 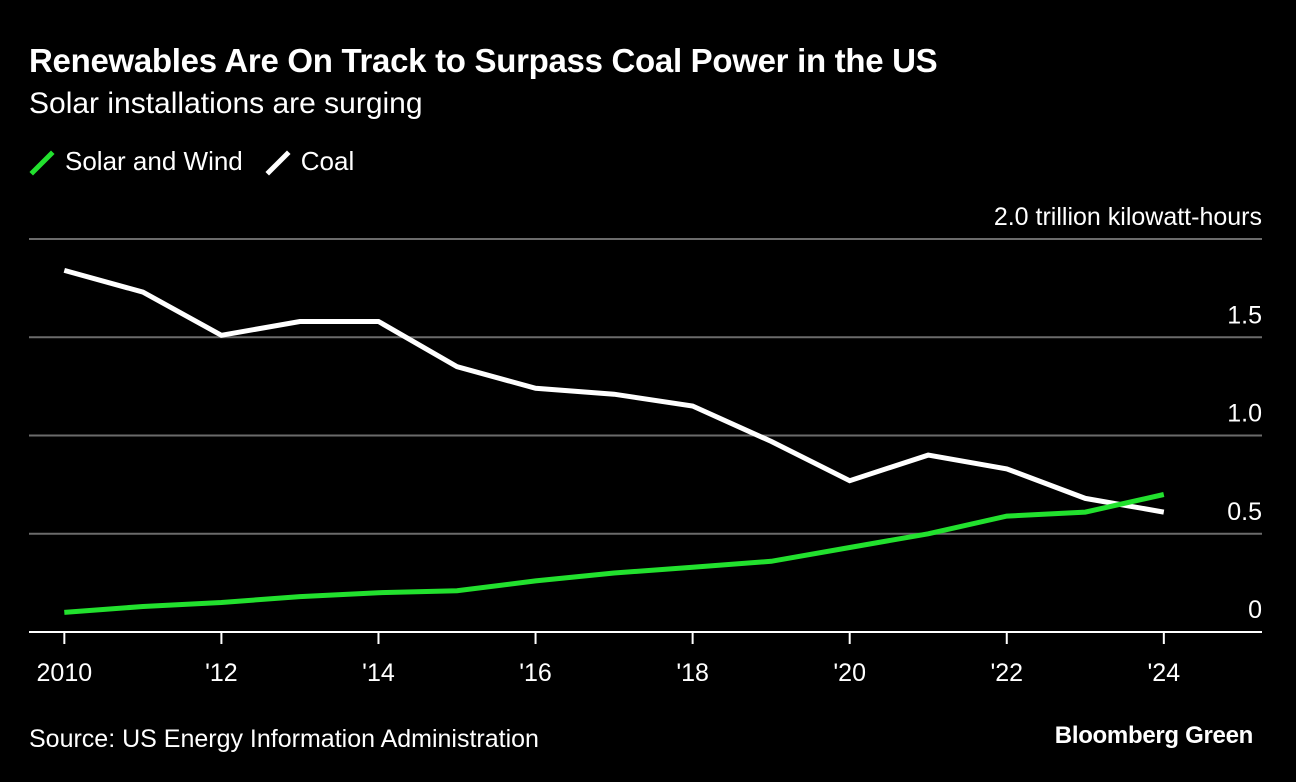 I want to click on y-tick-label-3: 0.5, so click(x=1244, y=512).